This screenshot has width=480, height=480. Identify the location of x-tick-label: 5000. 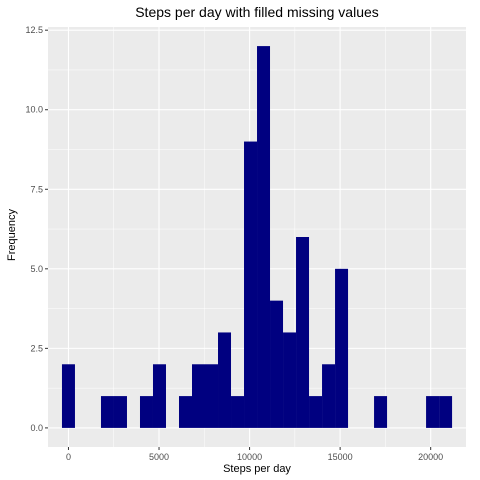
(159, 457).